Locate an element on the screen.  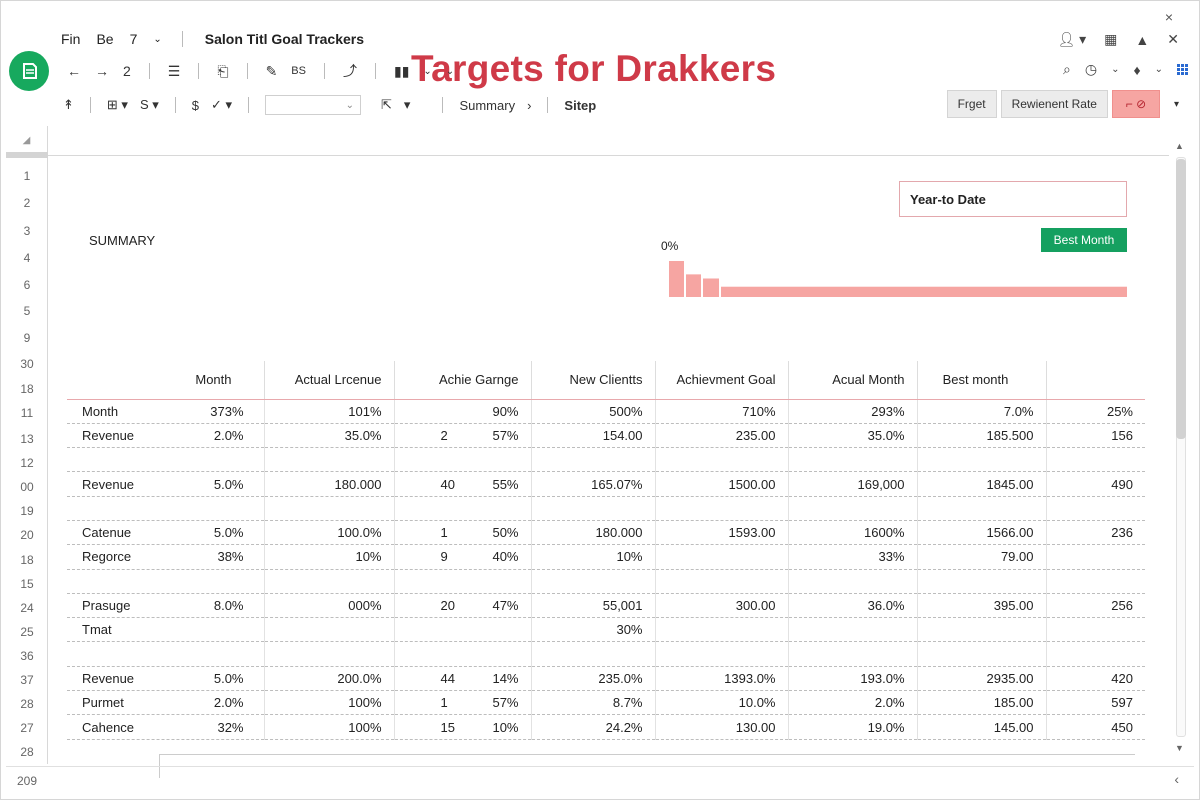
table-cell: 32% is located at coordinates (230, 727).